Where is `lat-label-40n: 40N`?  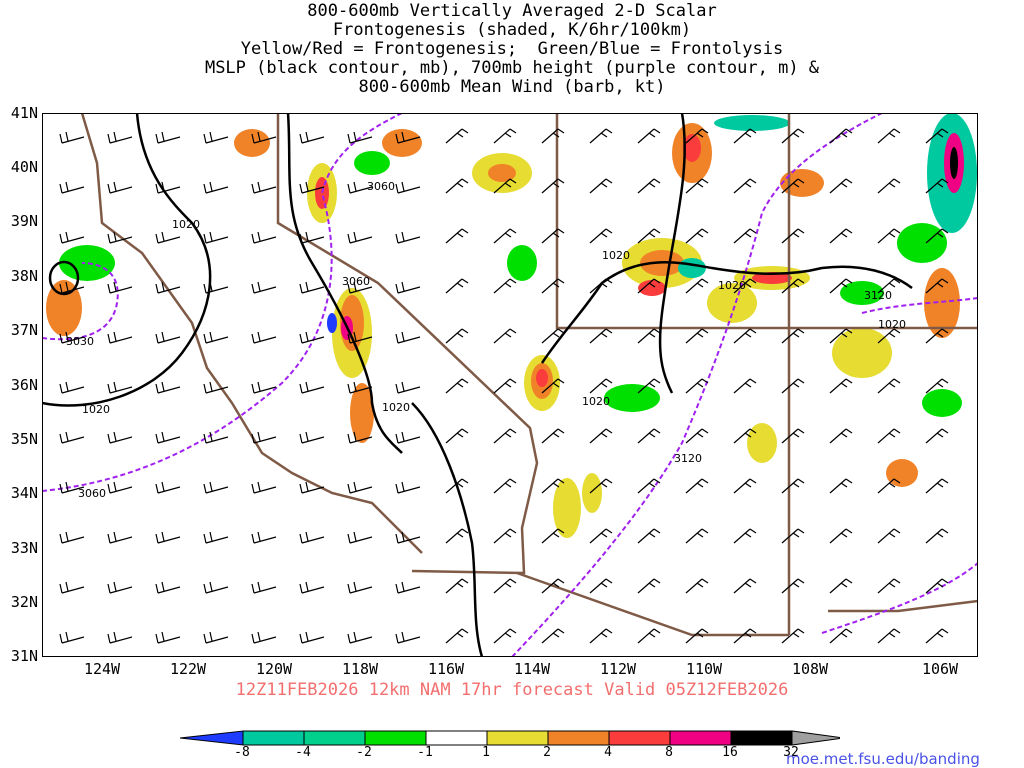
lat-label-40n: 40N is located at coordinates (24, 167).